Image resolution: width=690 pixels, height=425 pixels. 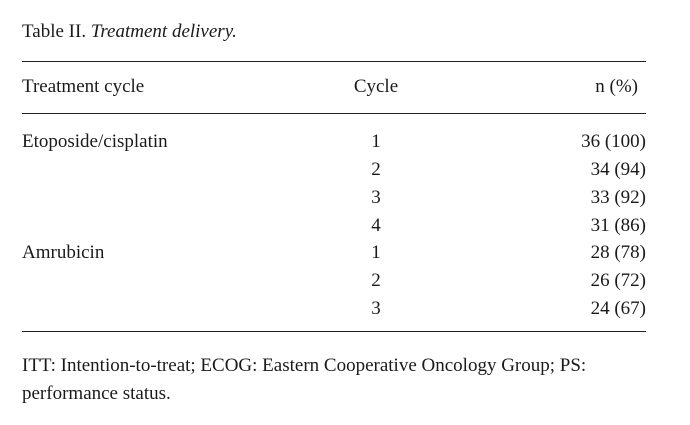 I want to click on header-cycle: Cycle, so click(x=376, y=86).